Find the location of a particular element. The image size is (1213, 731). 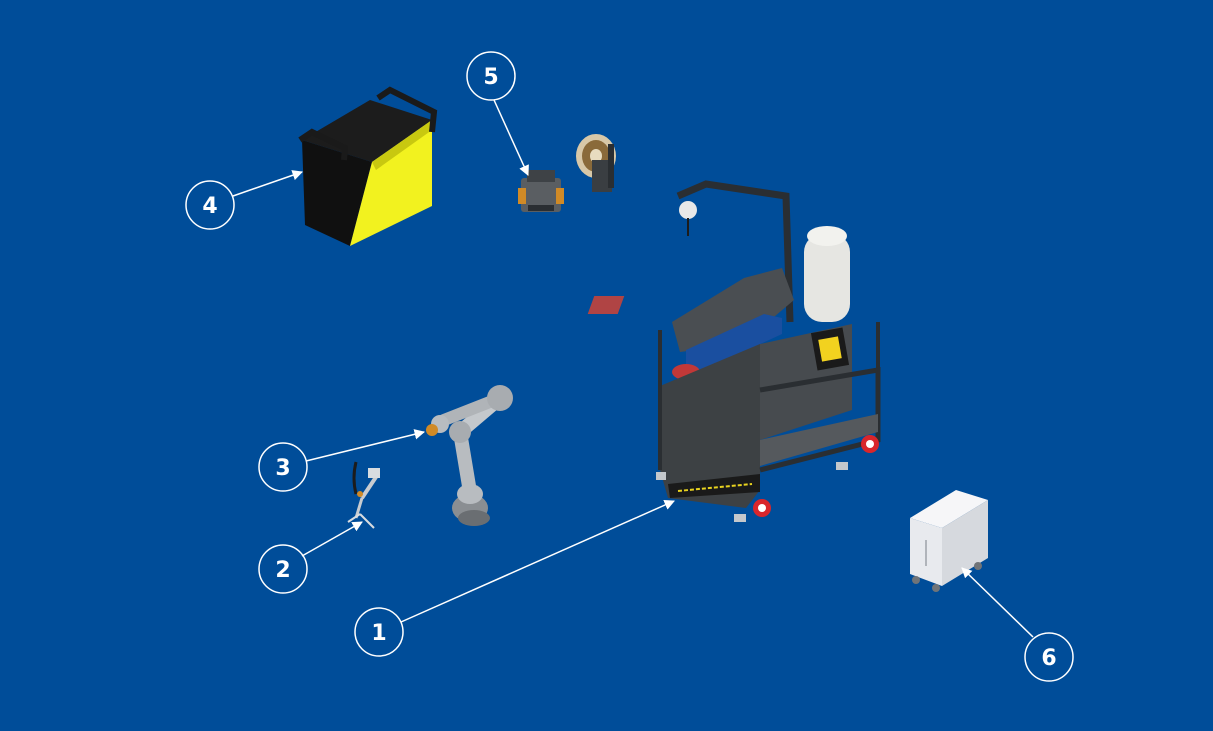

callout-6: 6 is located at coordinates (1049, 657).